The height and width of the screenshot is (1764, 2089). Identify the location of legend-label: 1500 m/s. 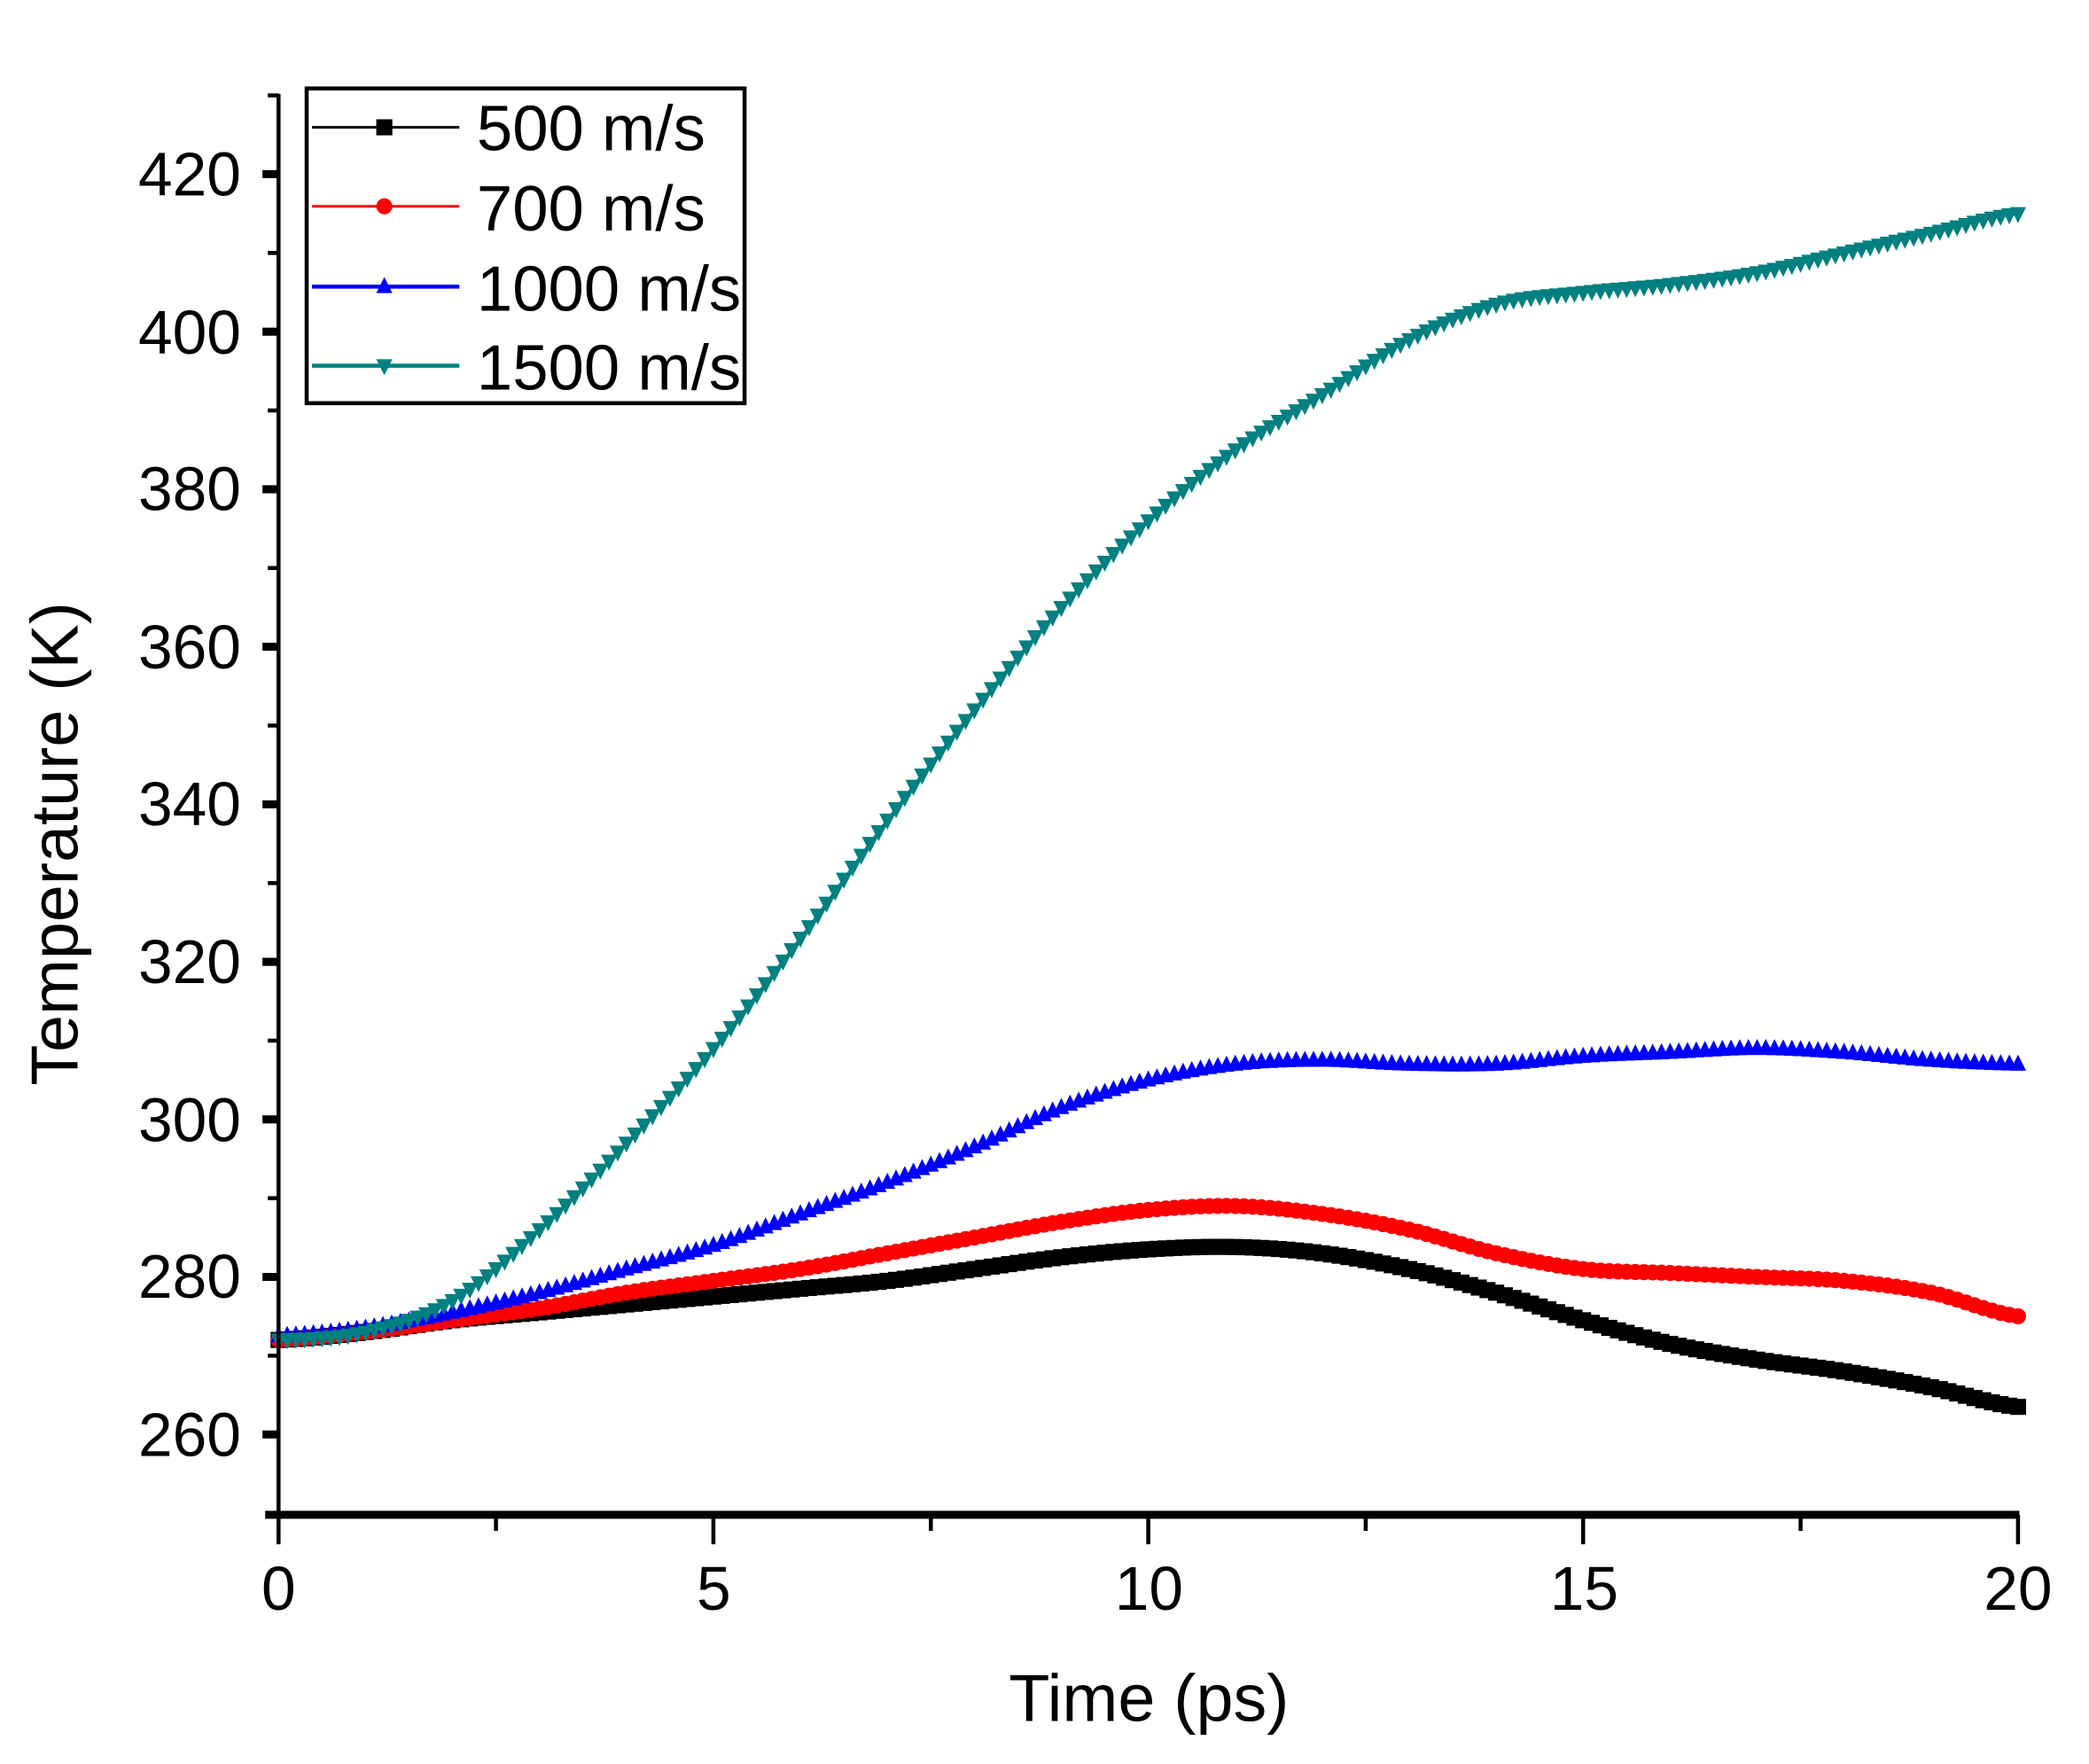
(609, 368).